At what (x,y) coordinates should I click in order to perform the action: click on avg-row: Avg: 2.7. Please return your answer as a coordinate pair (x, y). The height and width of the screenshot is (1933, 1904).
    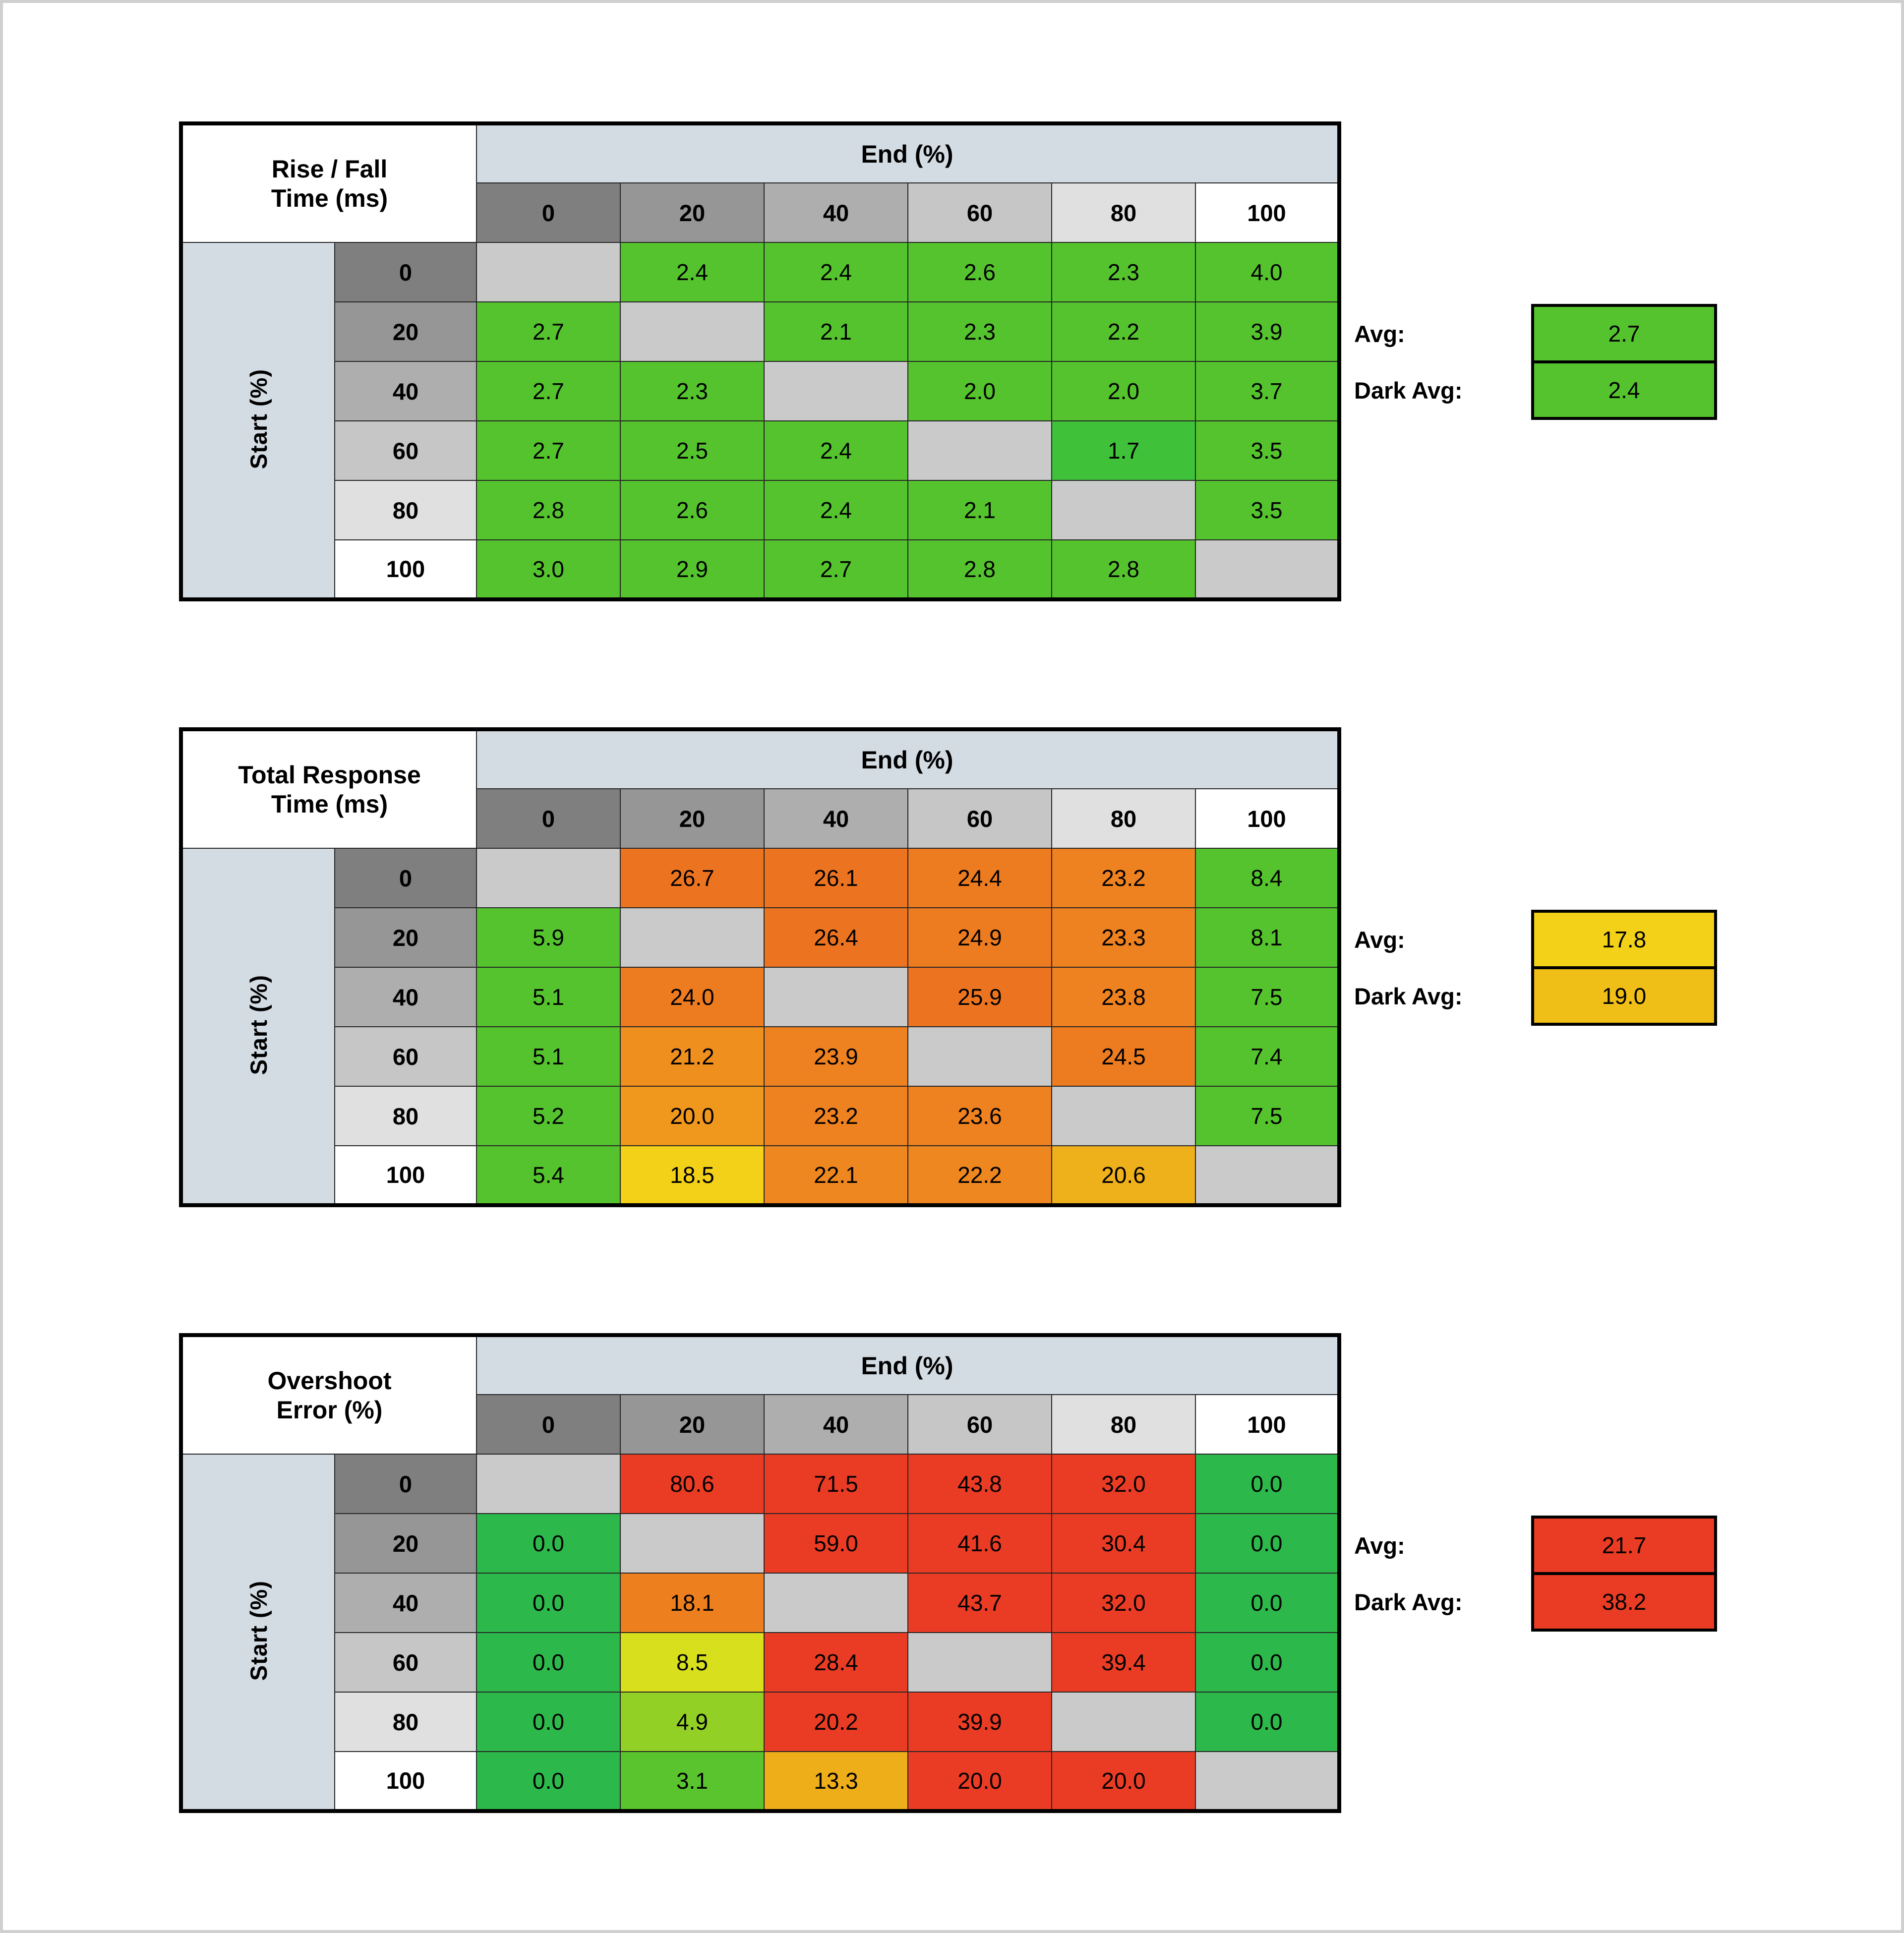
    Looking at the image, I should click on (1533, 334).